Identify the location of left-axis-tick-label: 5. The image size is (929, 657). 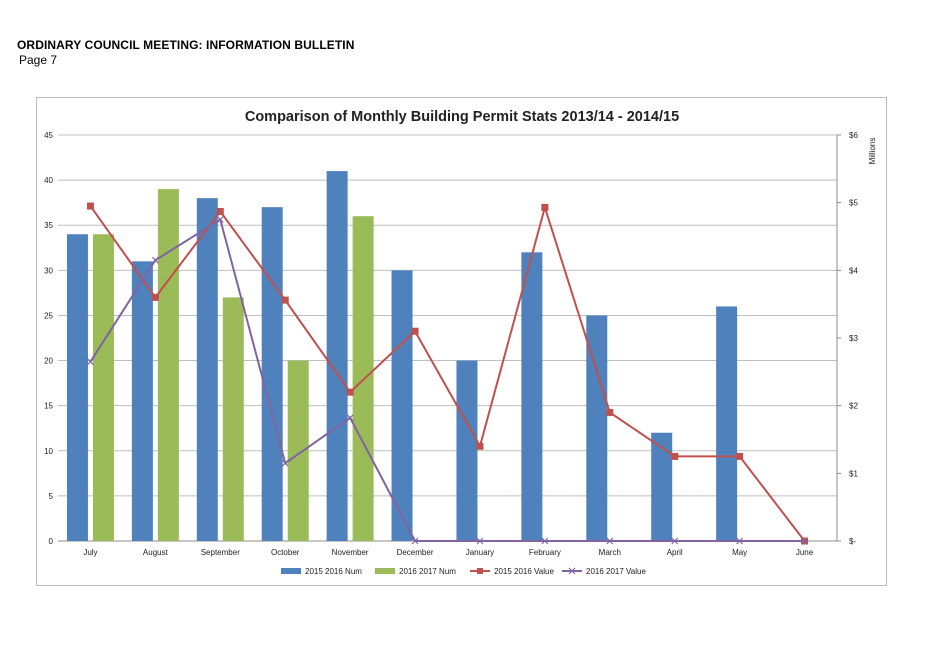
(51, 496).